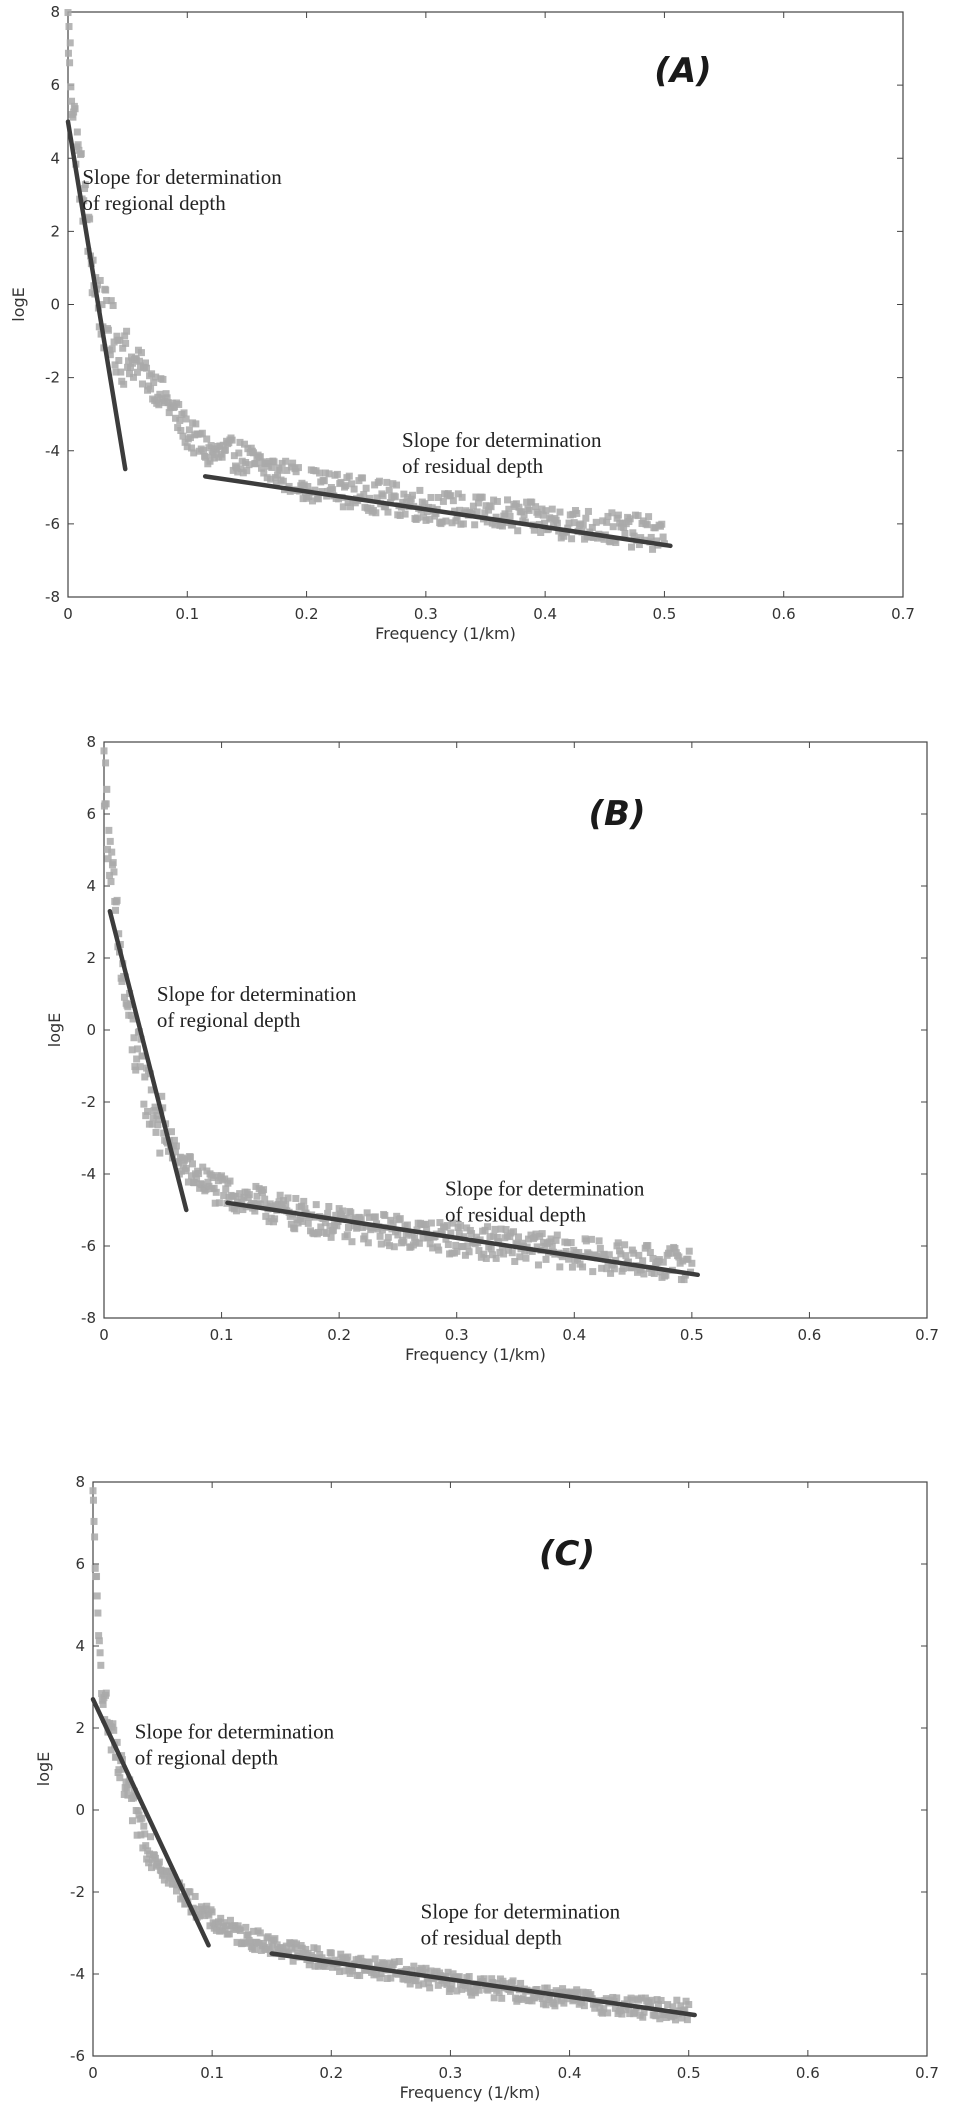 This screenshot has width=957, height=2120. Describe the element at coordinates (55, 158) in the screenshot. I see `y-tick-label: 4` at that location.